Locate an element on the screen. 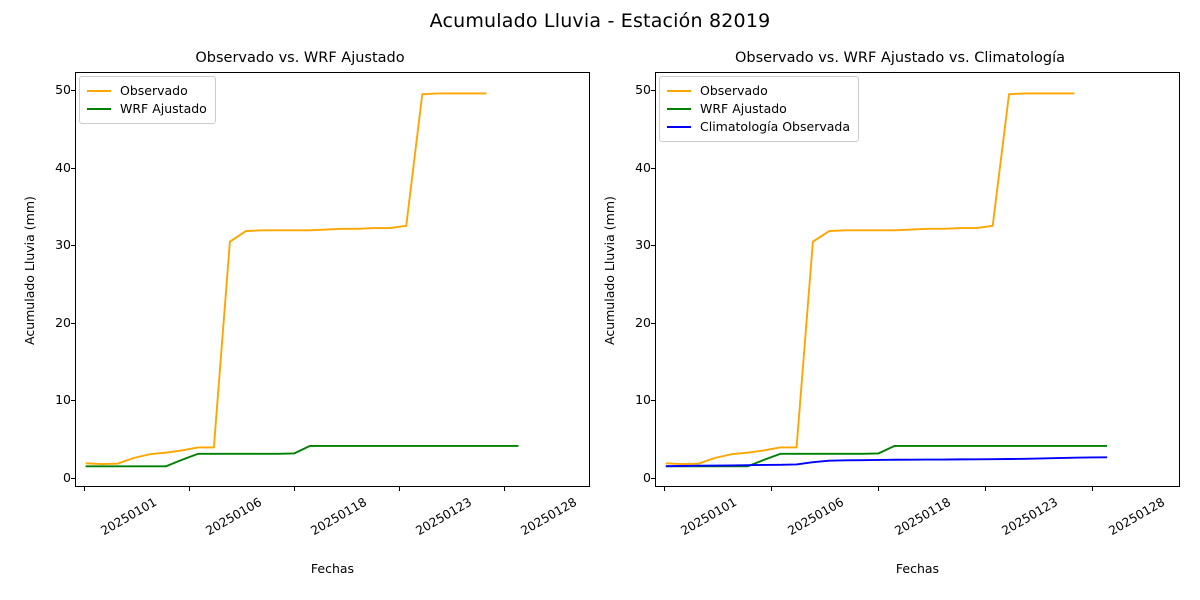 The width and height of the screenshot is (1200, 600). legend-left: Observado WRF Ajustado is located at coordinates (147, 100).